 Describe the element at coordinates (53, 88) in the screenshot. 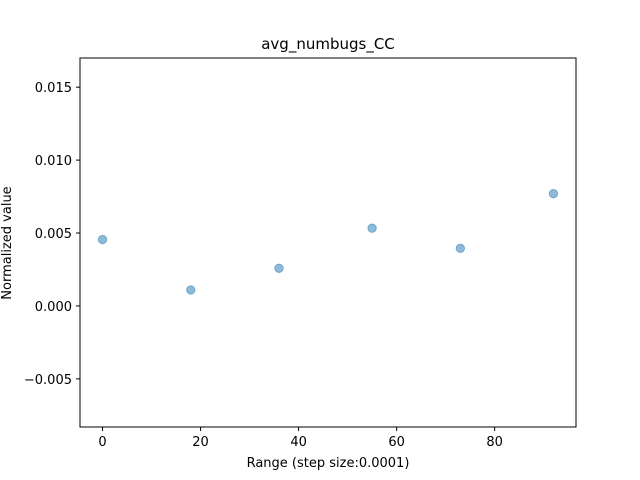

I see `y-tick-label: 0.015` at that location.